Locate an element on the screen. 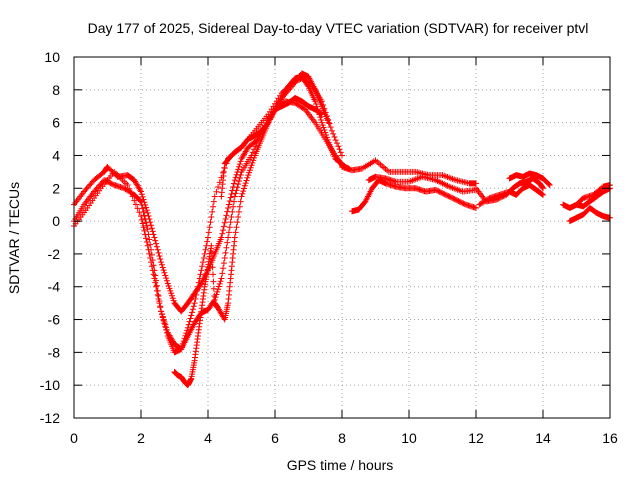  x-tick-label: 10 is located at coordinates (409, 438).